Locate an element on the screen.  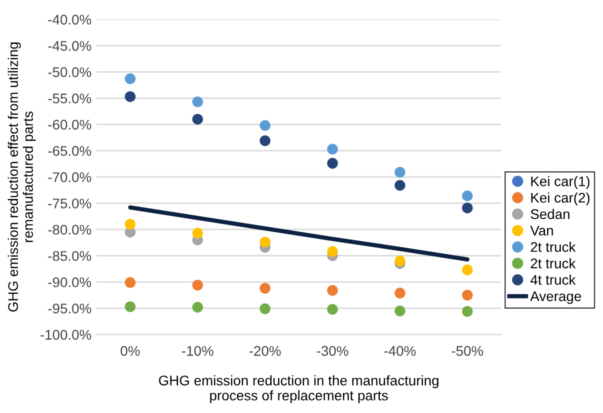
legend-label: Van is located at coordinates (541, 231).